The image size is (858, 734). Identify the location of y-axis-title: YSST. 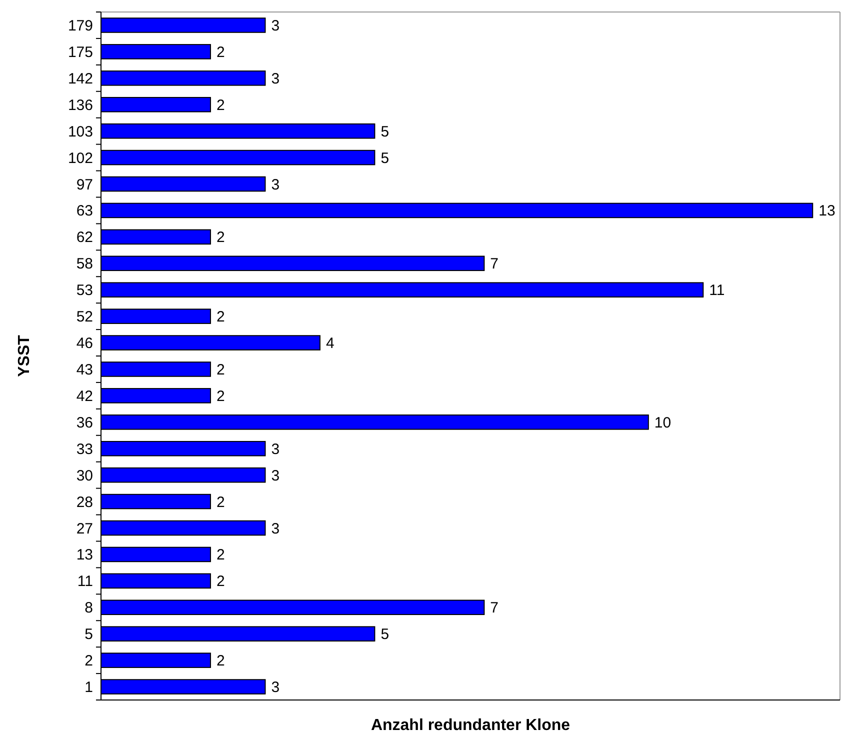
(24, 355).